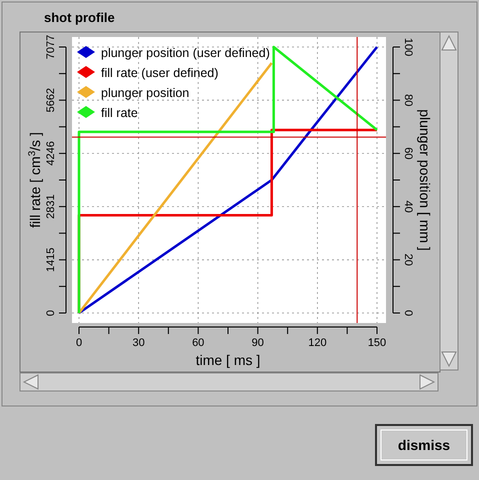 Image resolution: width=479 pixels, height=480 pixels. Describe the element at coordinates (228, 360) in the screenshot. I see `x-axis-title: time [ ms ]` at that location.